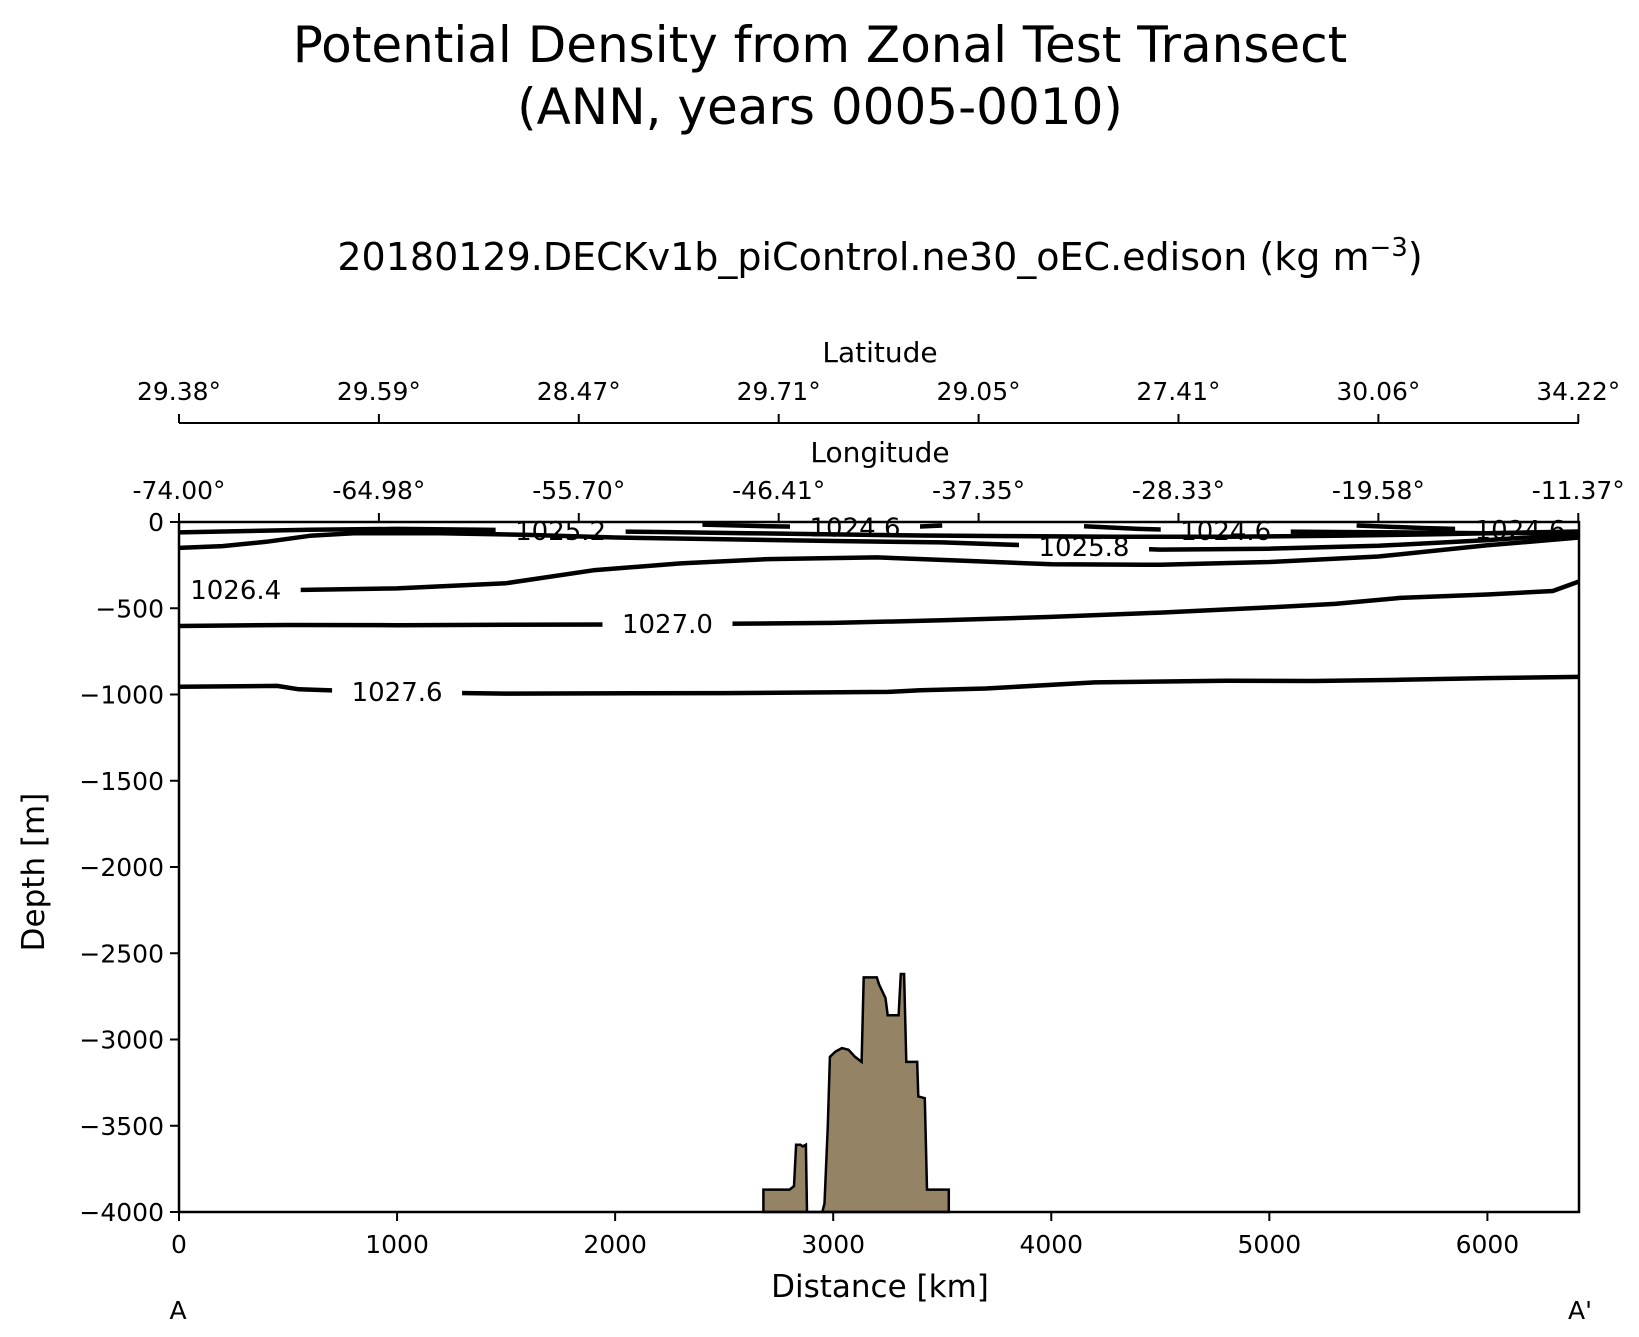 Image resolution: width=1639 pixels, height=1337 pixels. What do you see at coordinates (1578, 490) in the screenshot?
I see `longitude-tick-label: -11.37°` at bounding box center [1578, 490].